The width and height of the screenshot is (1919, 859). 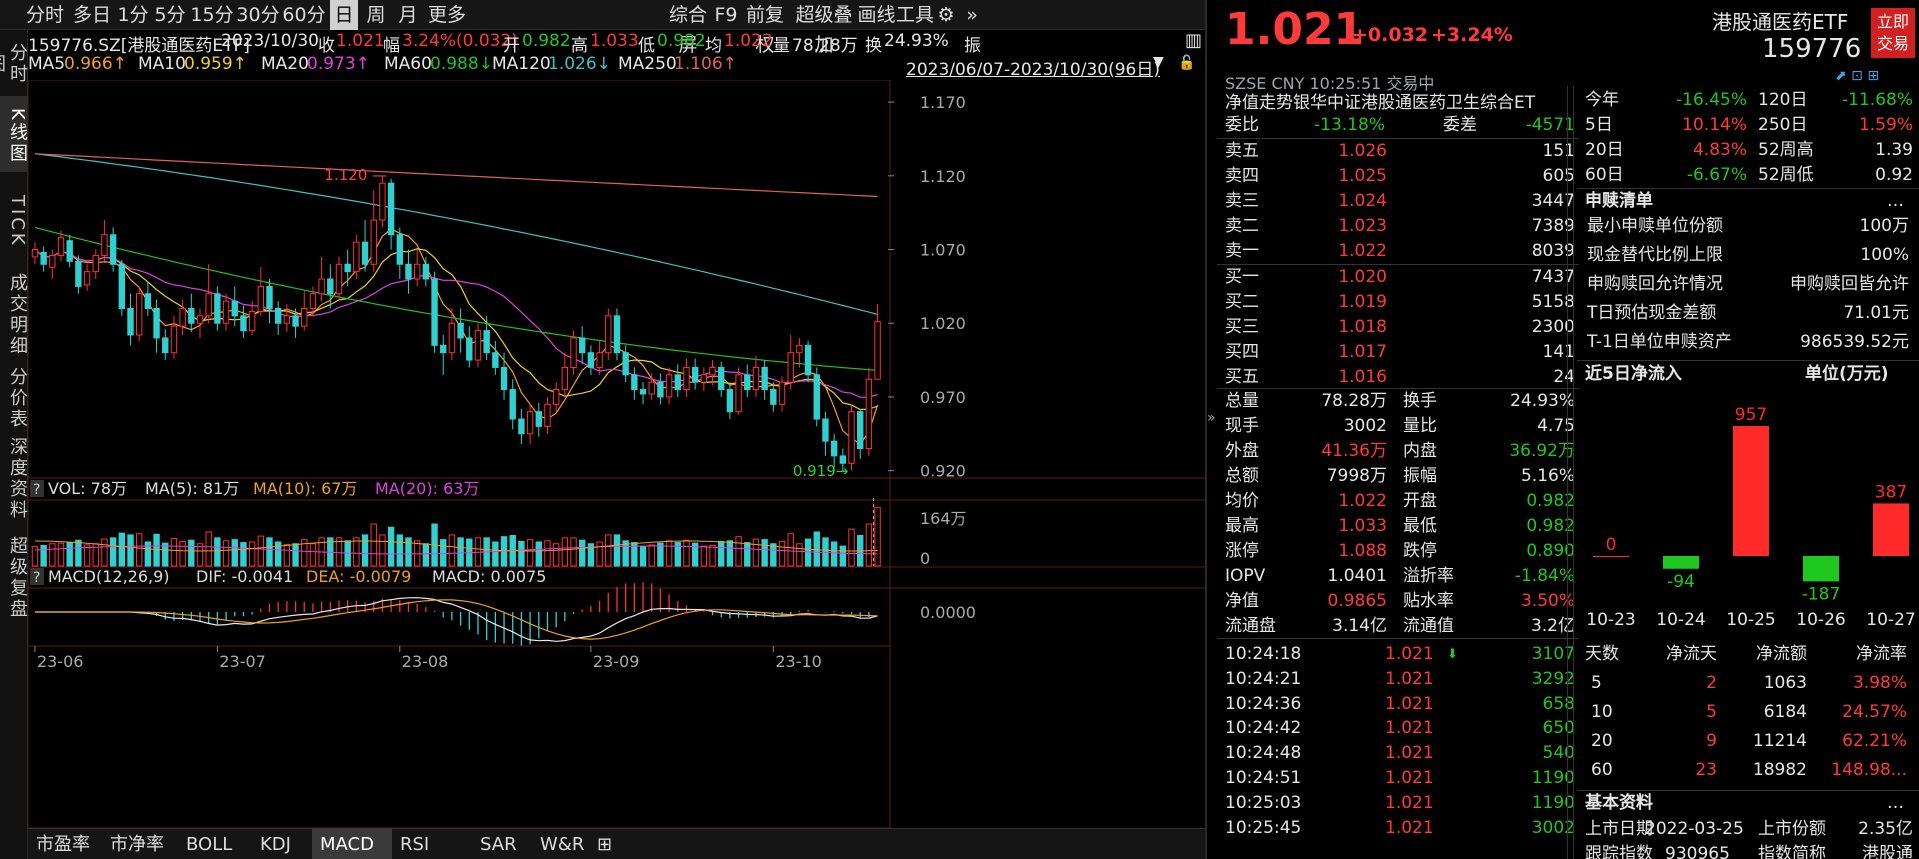 What do you see at coordinates (63, 844) in the screenshot?
I see `indicator-tab: 市盈率` at bounding box center [63, 844].